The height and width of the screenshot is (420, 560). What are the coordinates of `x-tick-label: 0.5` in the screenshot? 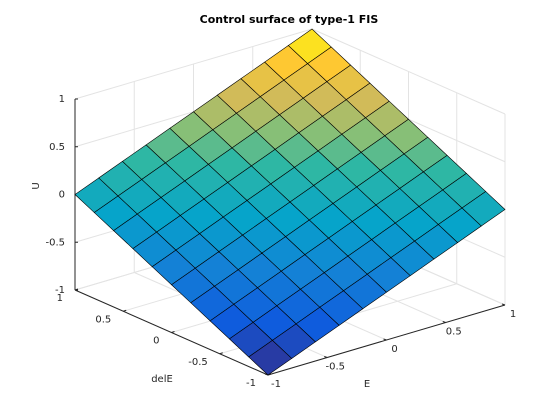 It's located at (454, 332).